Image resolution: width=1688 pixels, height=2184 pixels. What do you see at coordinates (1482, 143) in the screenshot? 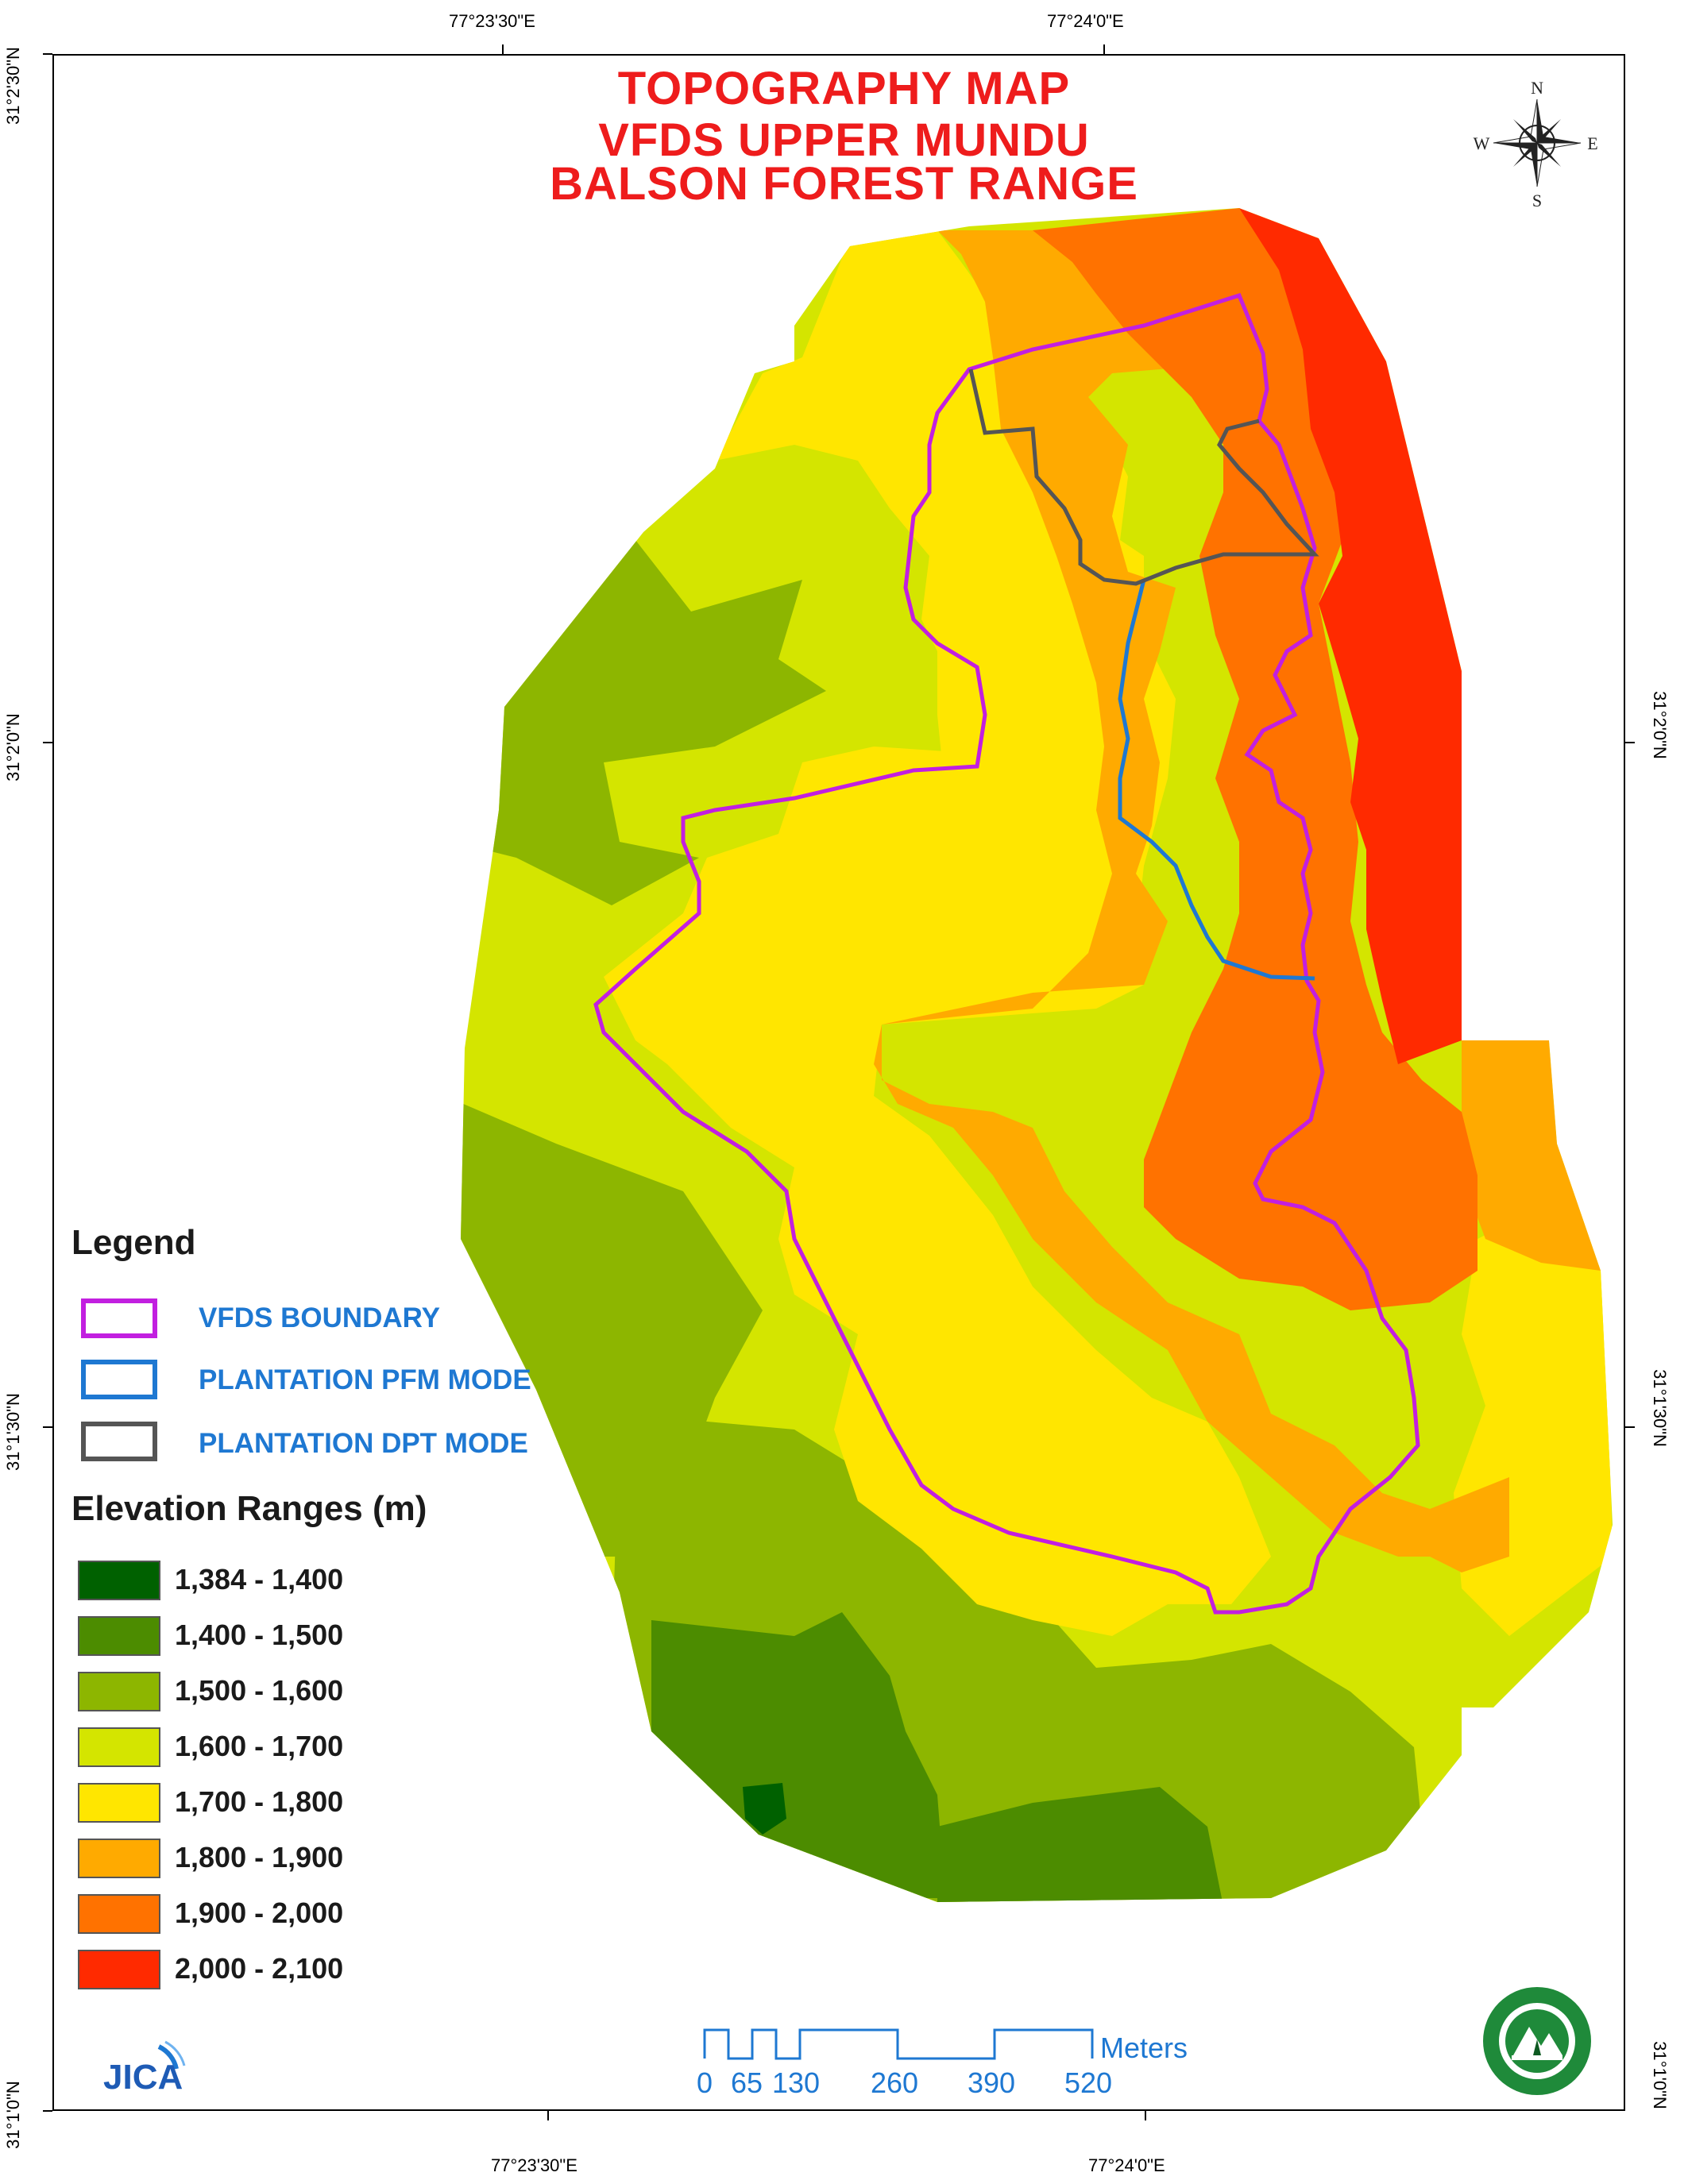
I see `svg-text: W` at bounding box center [1482, 143].